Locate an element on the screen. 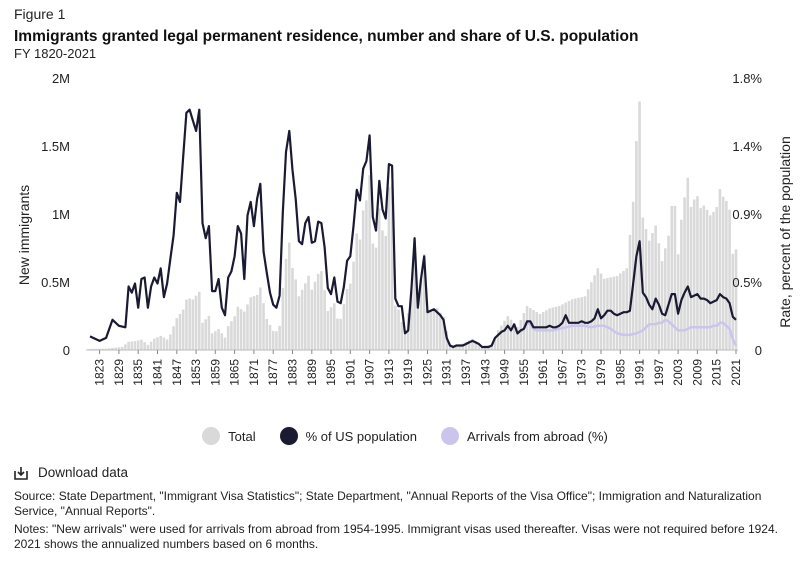 Image resolution: width=810 pixels, height=571 pixels. bar-2013 is located at coordinates (710, 282).